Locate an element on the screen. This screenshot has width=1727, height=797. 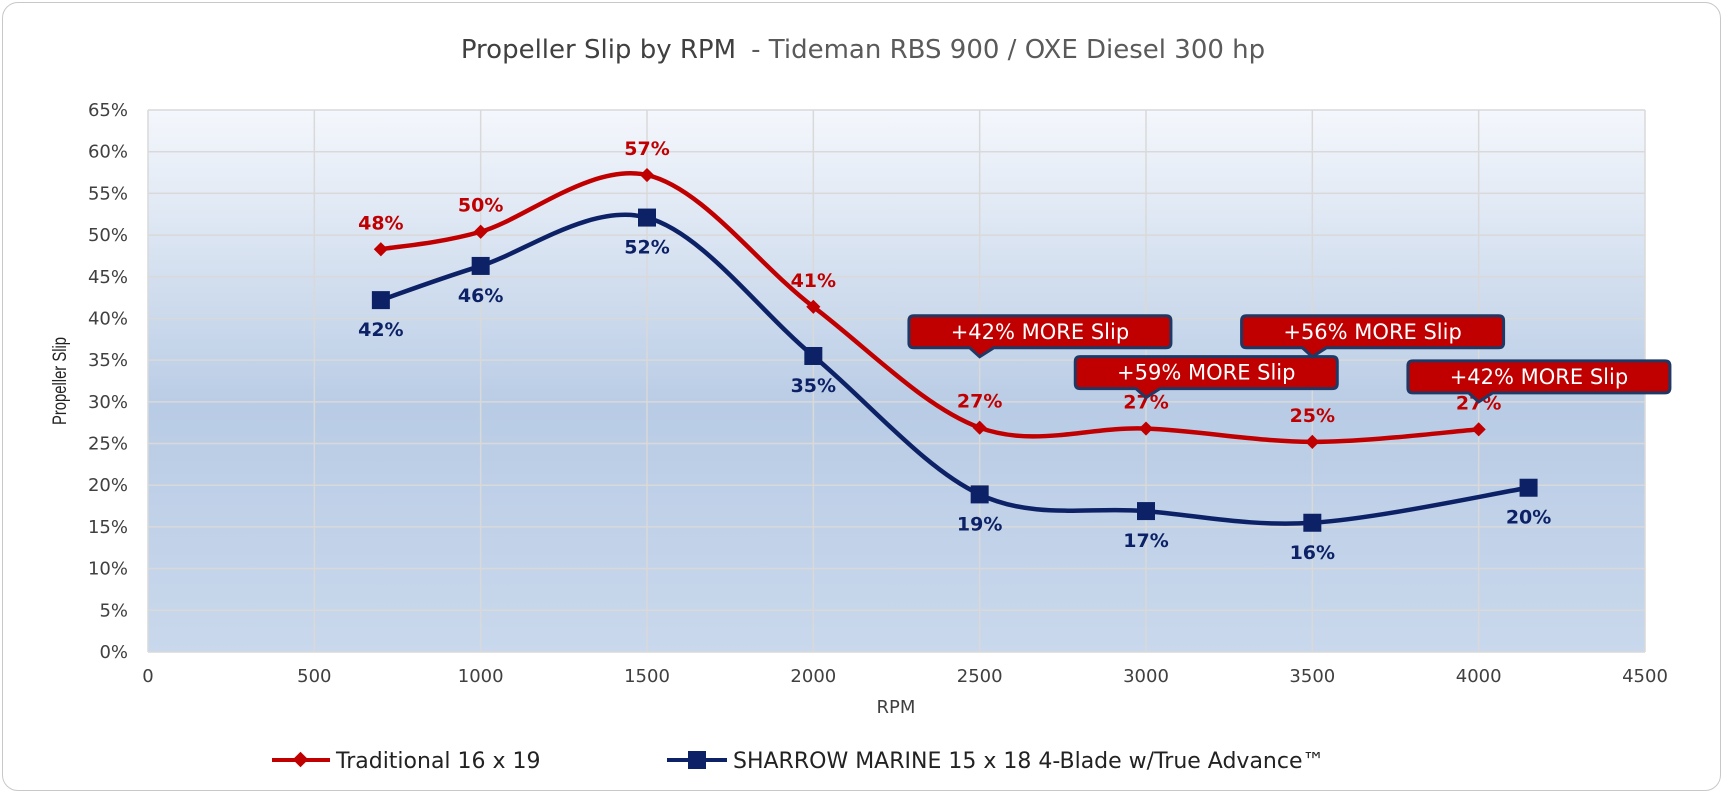
data-label: 25% is located at coordinates (1312, 416).